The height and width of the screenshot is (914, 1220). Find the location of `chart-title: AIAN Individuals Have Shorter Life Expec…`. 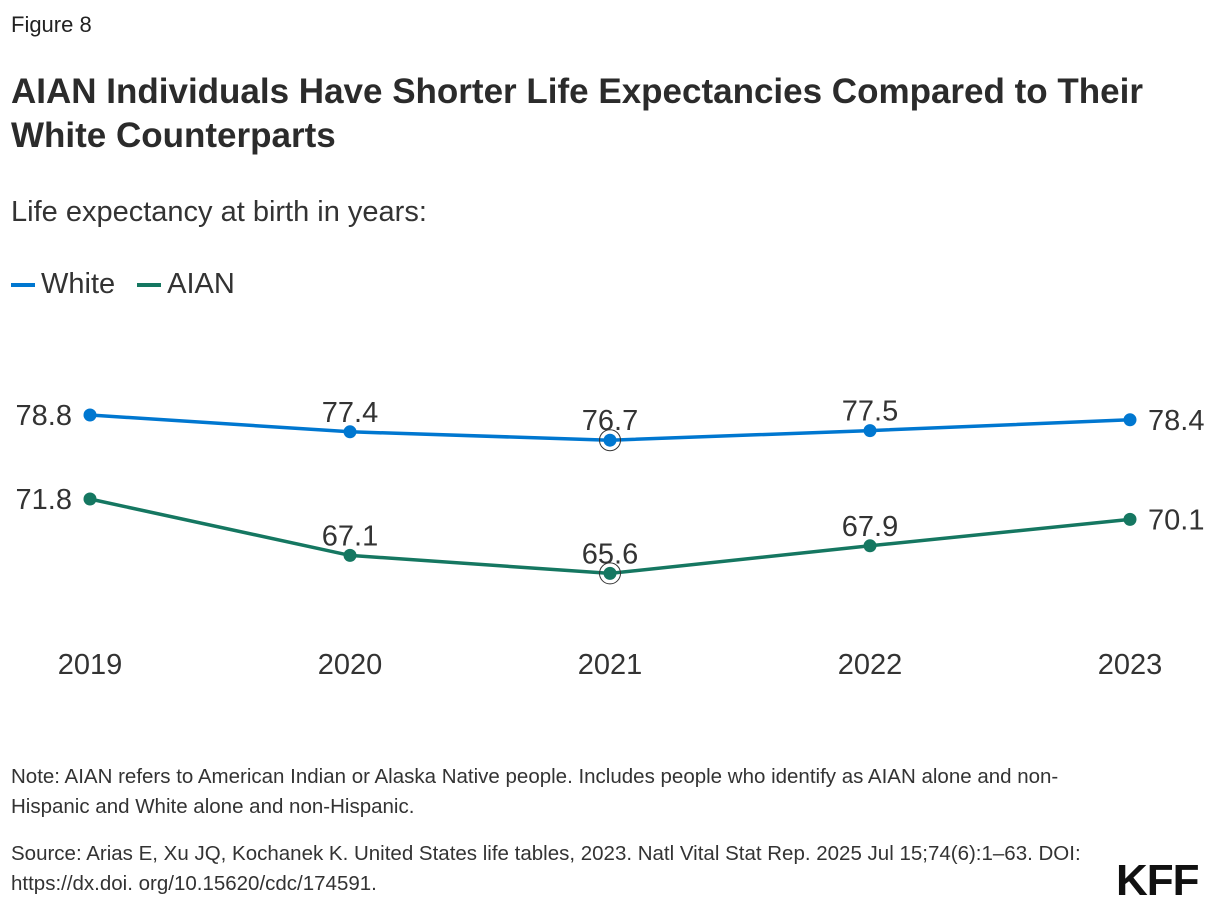

chart-title: AIAN Individuals Have Shorter Life Expec… is located at coordinates (577, 113).